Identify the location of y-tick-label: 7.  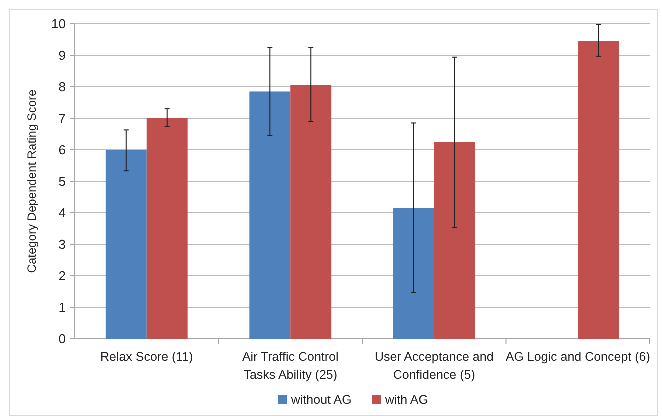
(62, 118).